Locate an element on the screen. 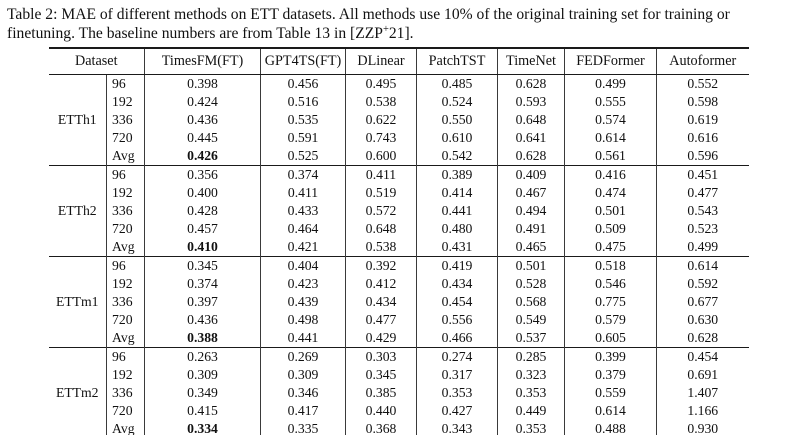  value-cell: 0.303 is located at coordinates (381, 356).